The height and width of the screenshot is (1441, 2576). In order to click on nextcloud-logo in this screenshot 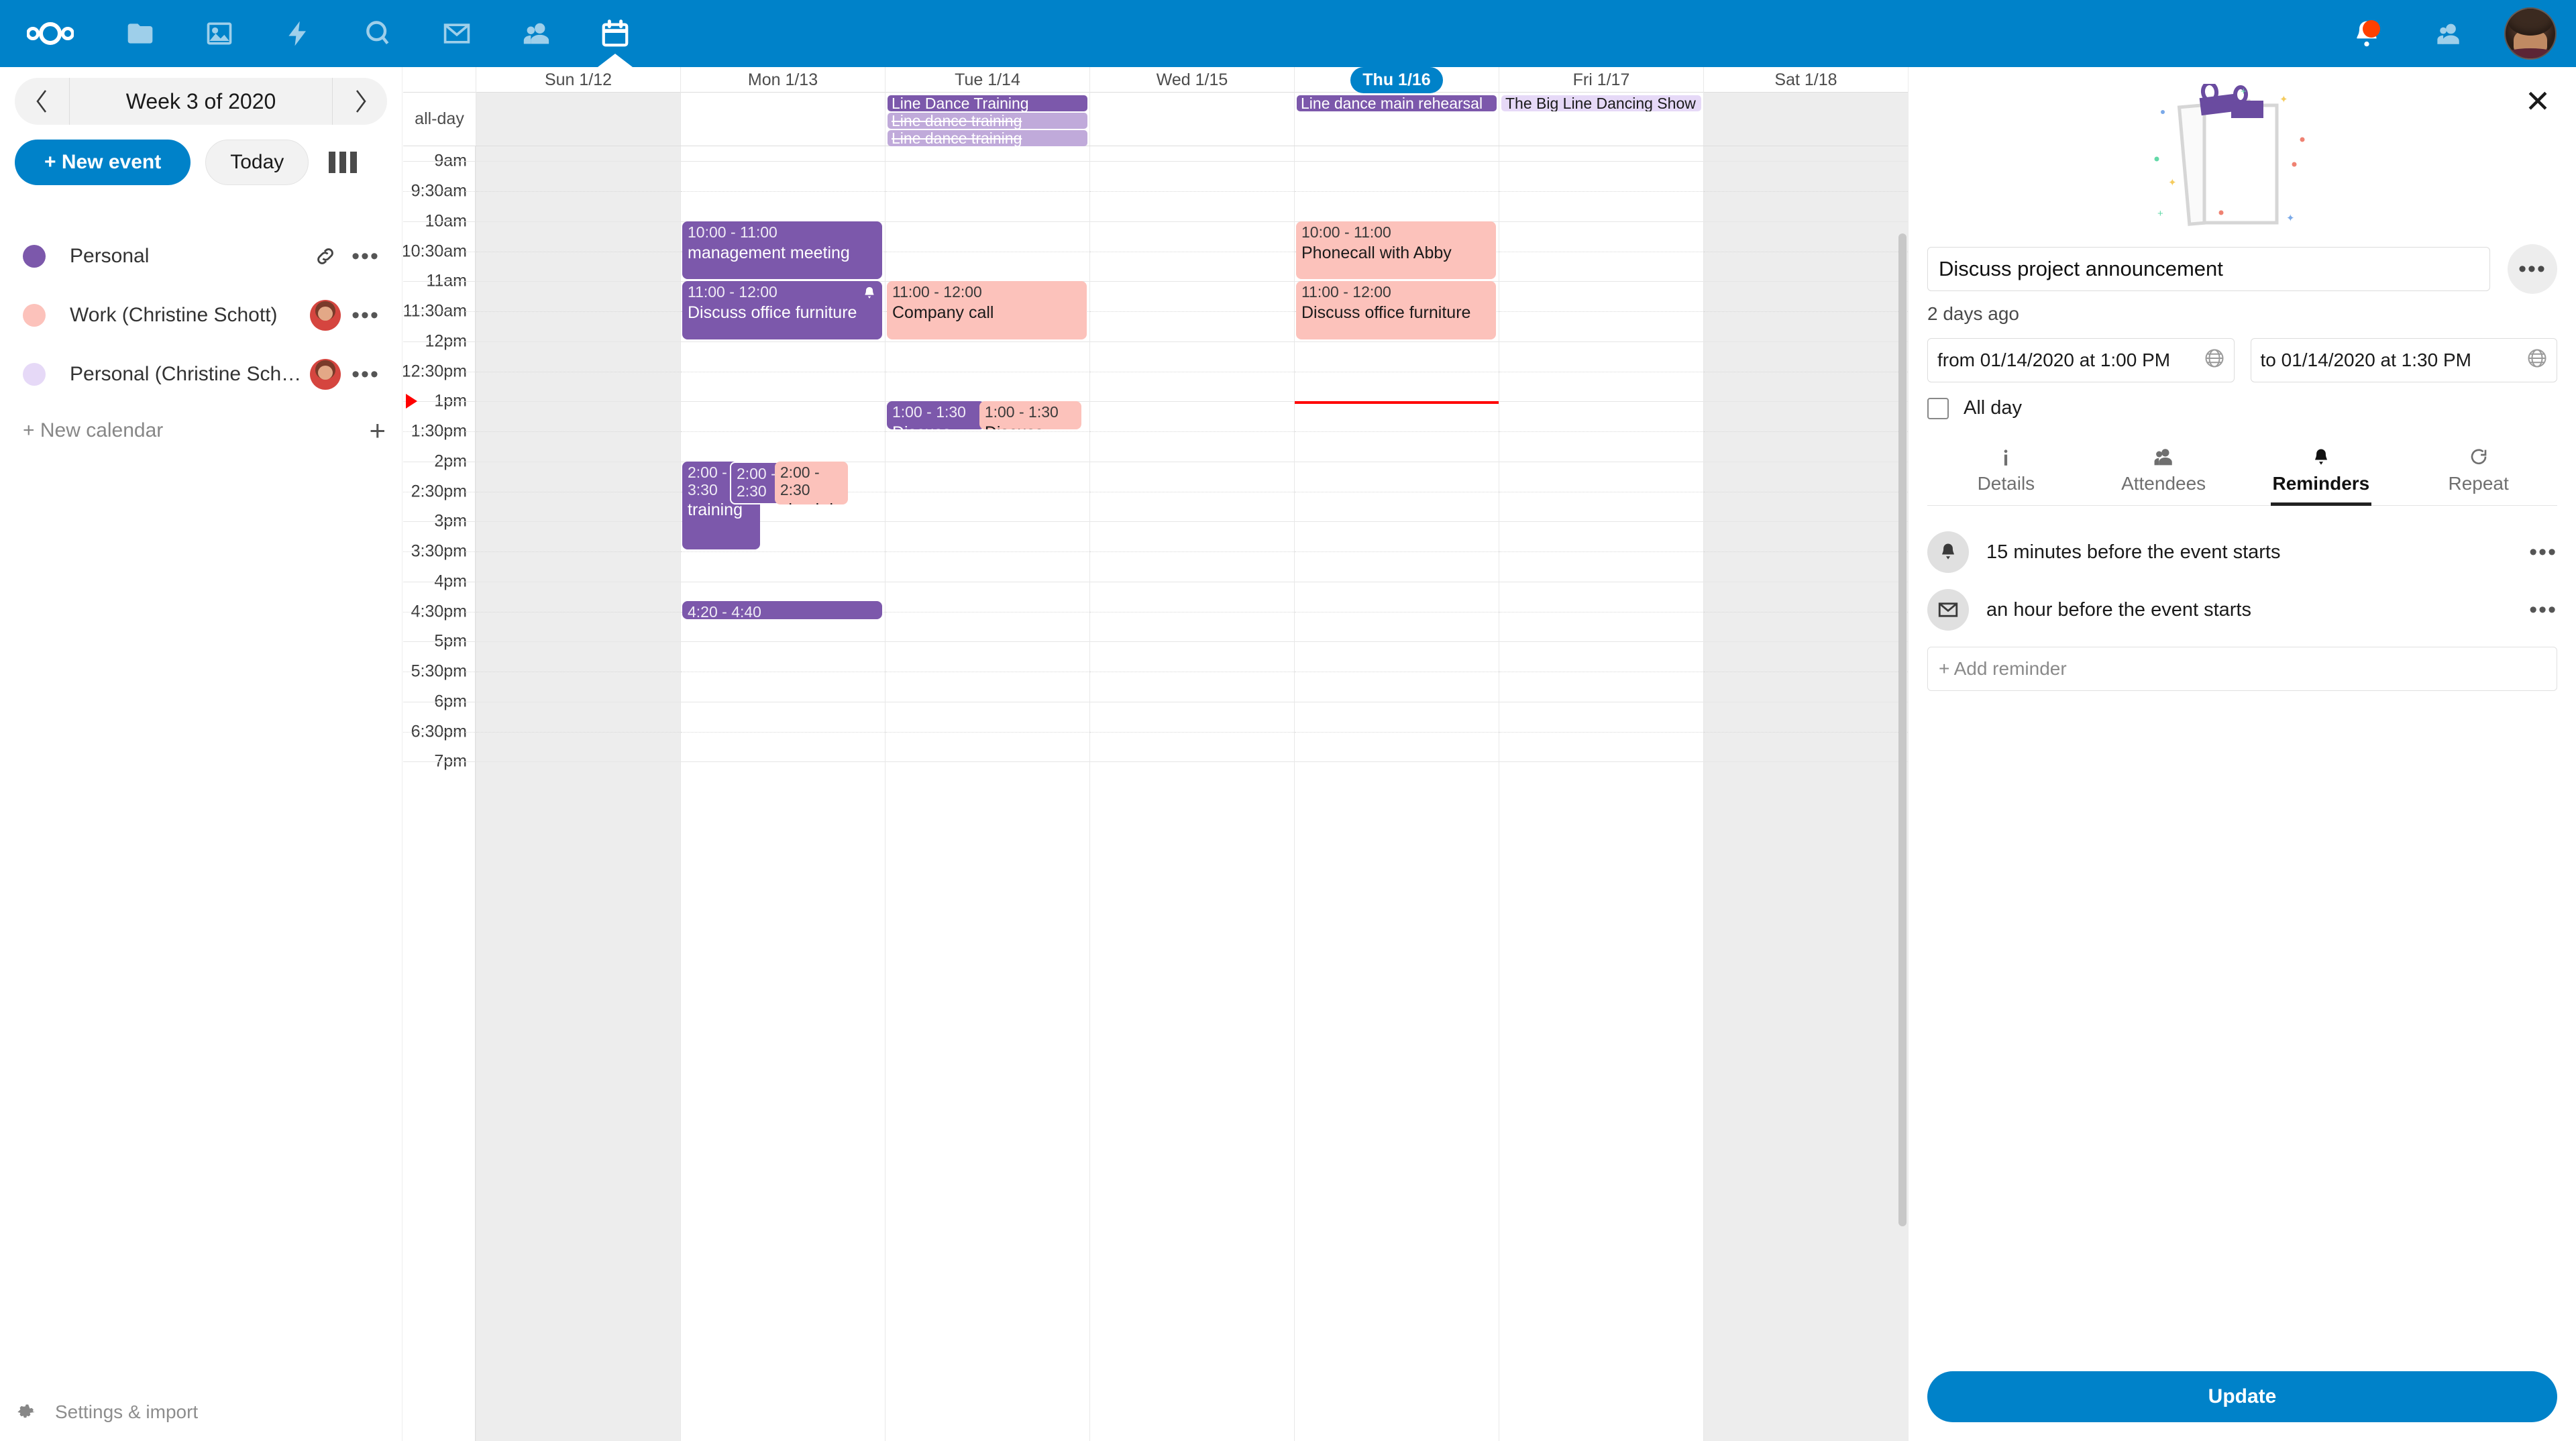, I will do `click(50, 33)`.